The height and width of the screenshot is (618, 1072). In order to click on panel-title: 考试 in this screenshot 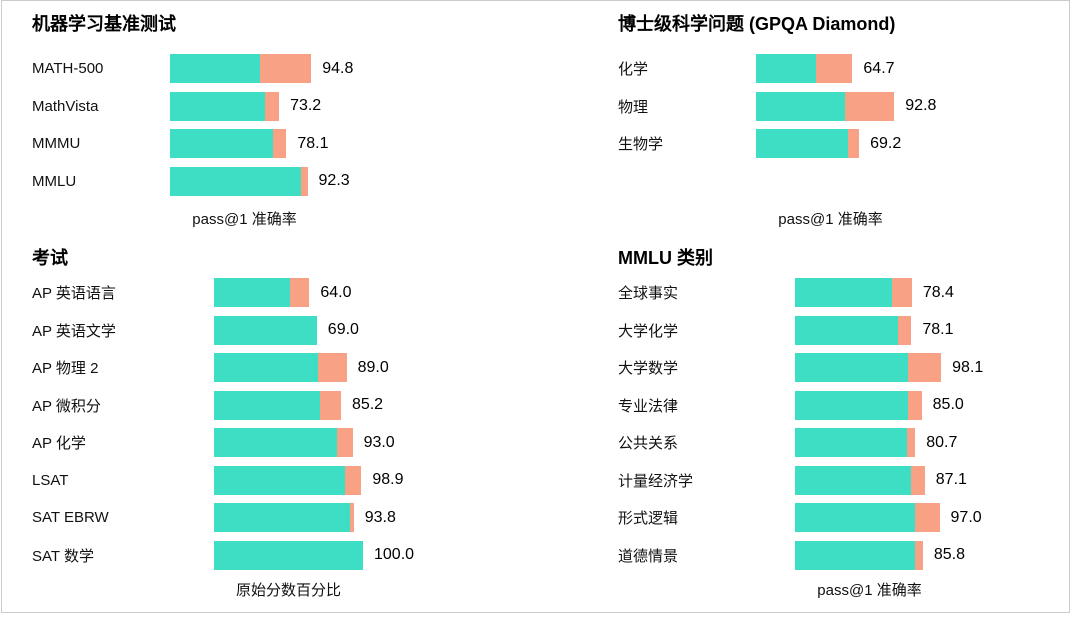, I will do `click(50, 258)`.